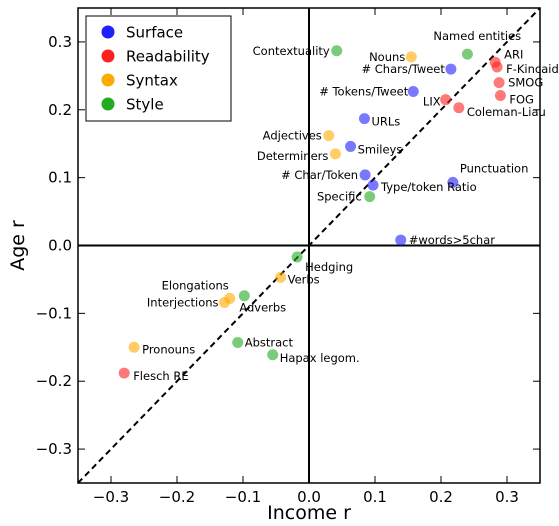  Describe the element at coordinates (291, 51) in the screenshot. I see `label-contextuality: Contextuality` at that location.